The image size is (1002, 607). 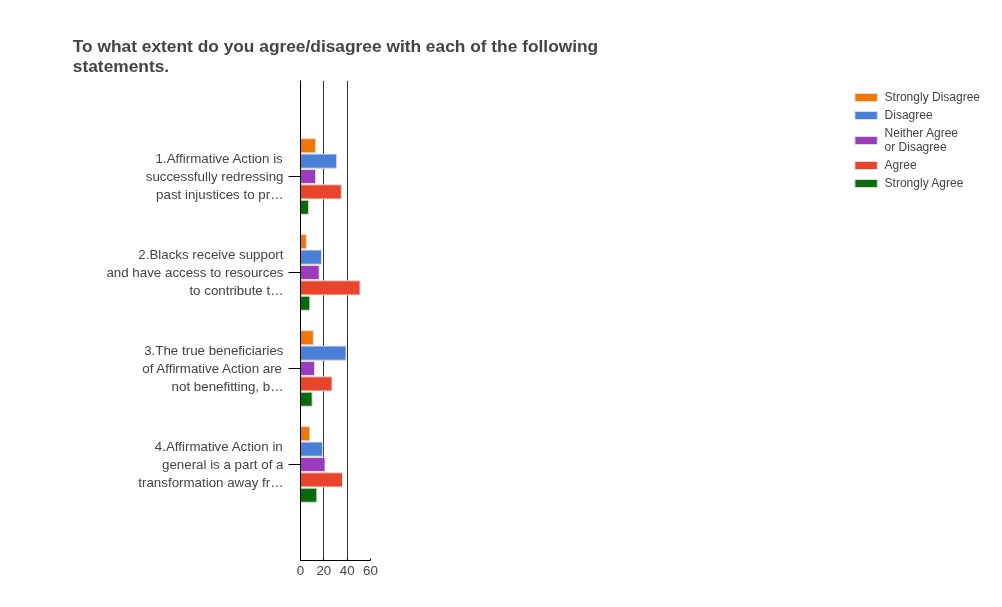 I want to click on legend-label: Neither Agree or Disagree, so click(x=921, y=140).